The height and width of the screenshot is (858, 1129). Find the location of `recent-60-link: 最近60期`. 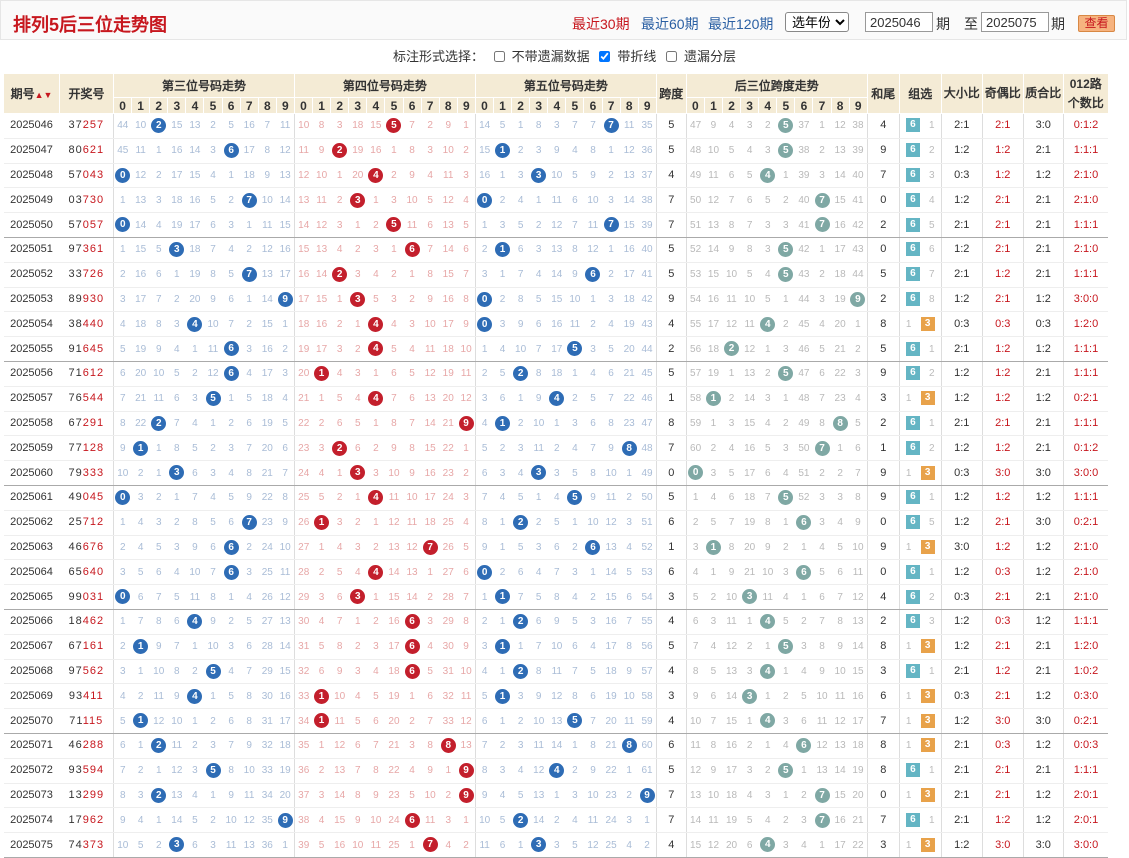

recent-60-link: 最近60期 is located at coordinates (670, 24).